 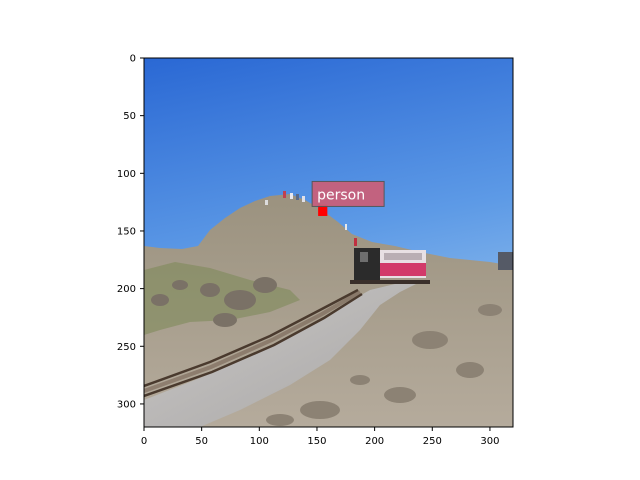 I want to click on summit-crowd, so click(x=389, y=230).